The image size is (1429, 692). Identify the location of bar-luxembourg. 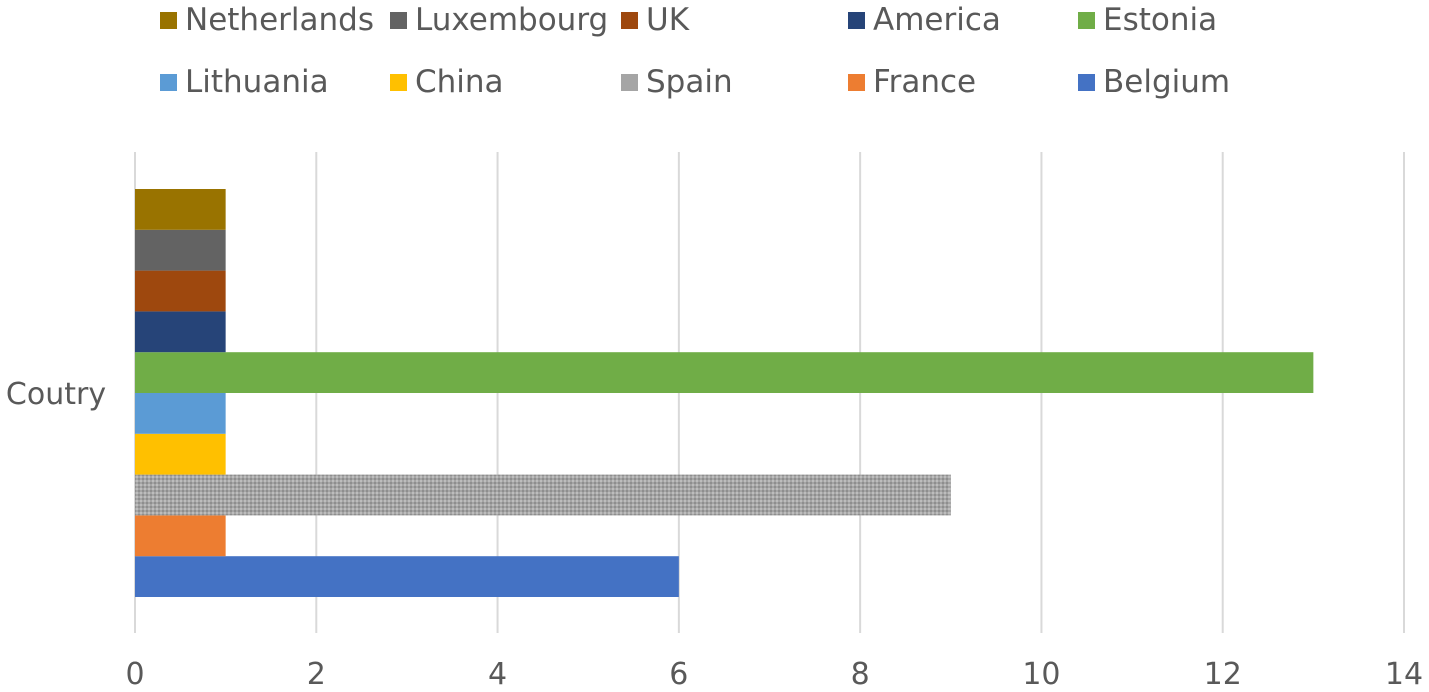
(180, 250).